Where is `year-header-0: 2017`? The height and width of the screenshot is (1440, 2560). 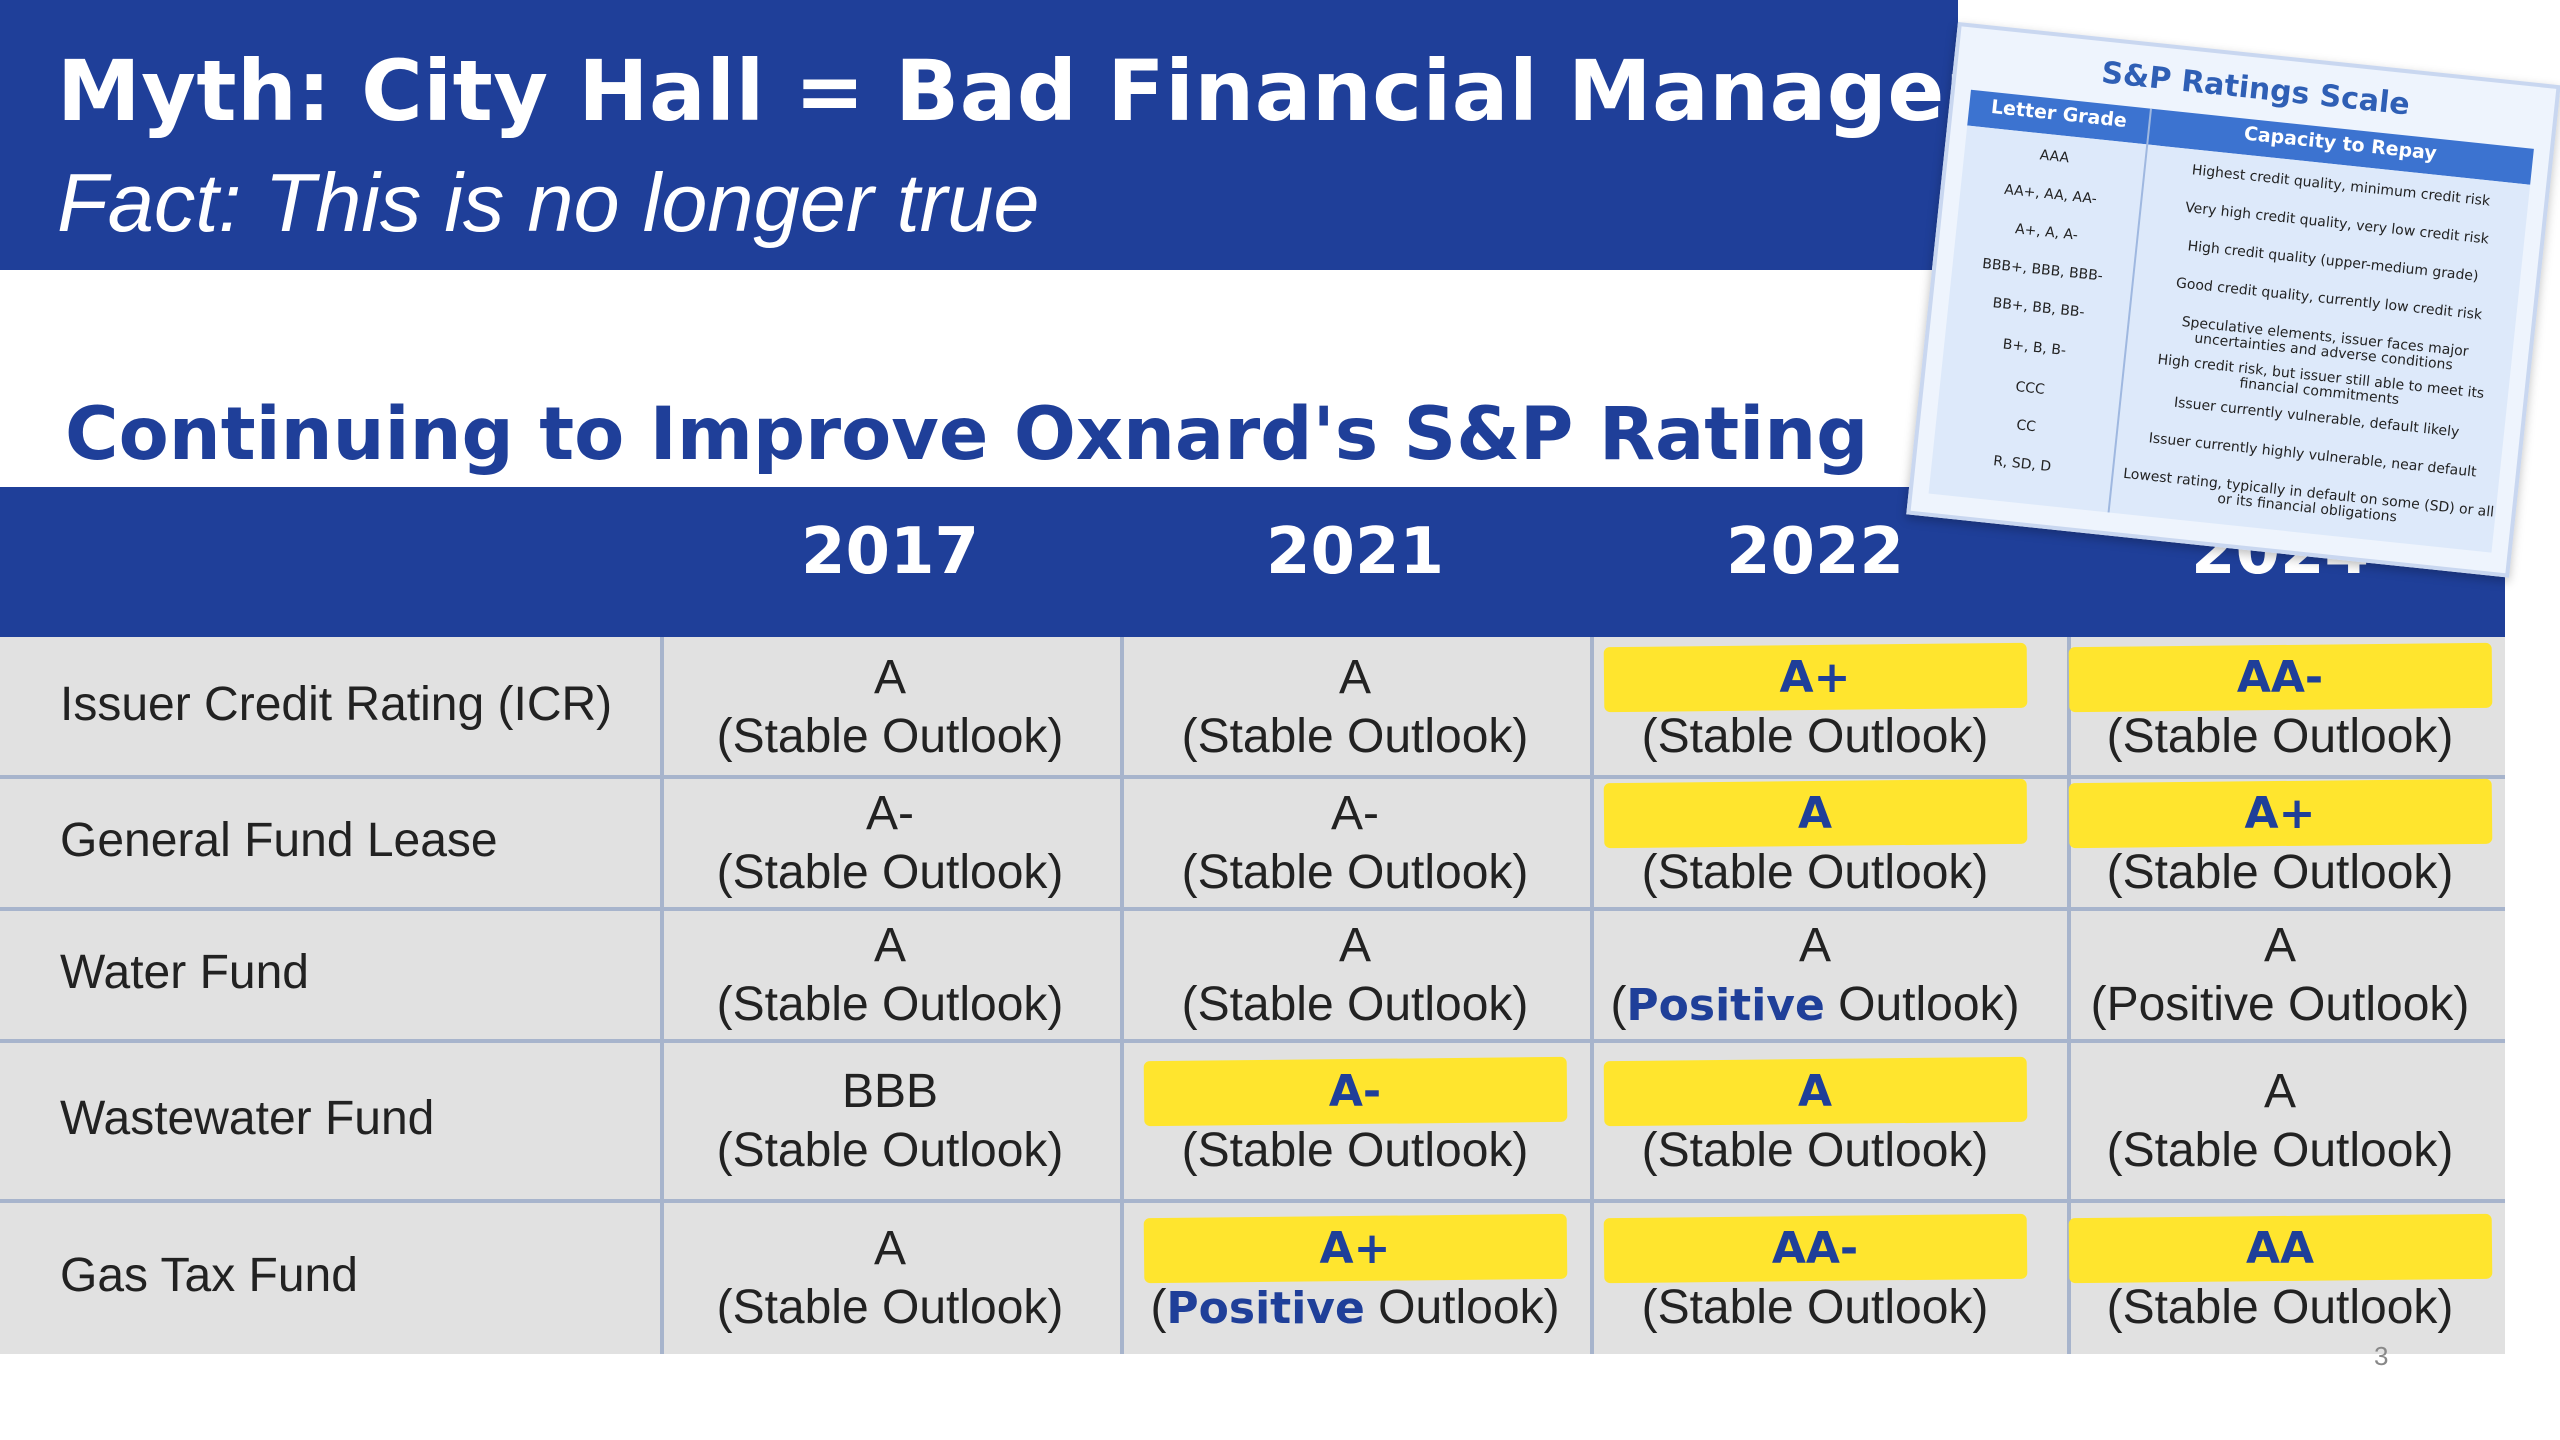
year-header-0: 2017 is located at coordinates (890, 552).